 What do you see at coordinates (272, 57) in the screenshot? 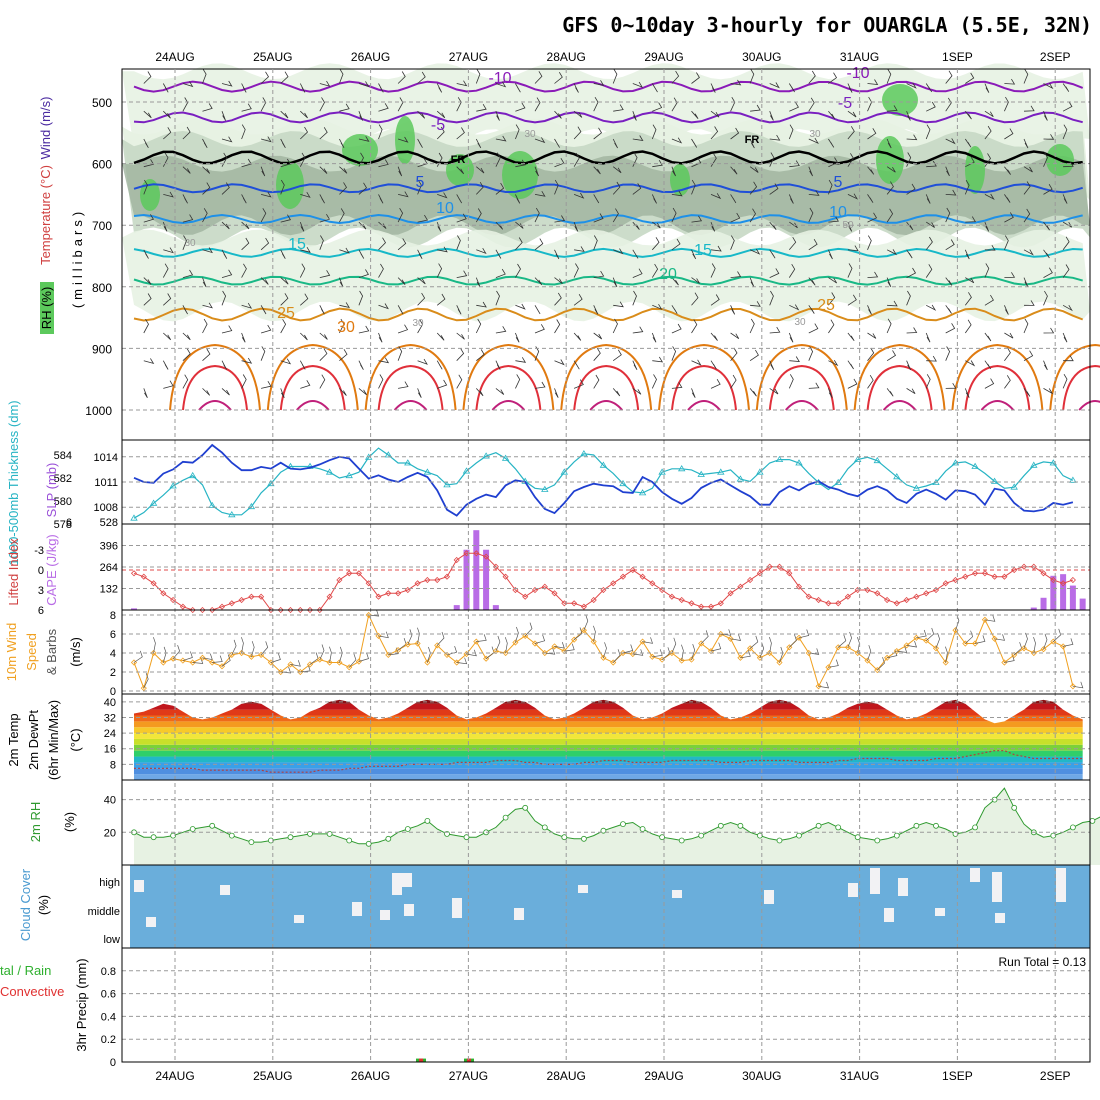
I see `day-tick-top: 25AUG` at bounding box center [272, 57].